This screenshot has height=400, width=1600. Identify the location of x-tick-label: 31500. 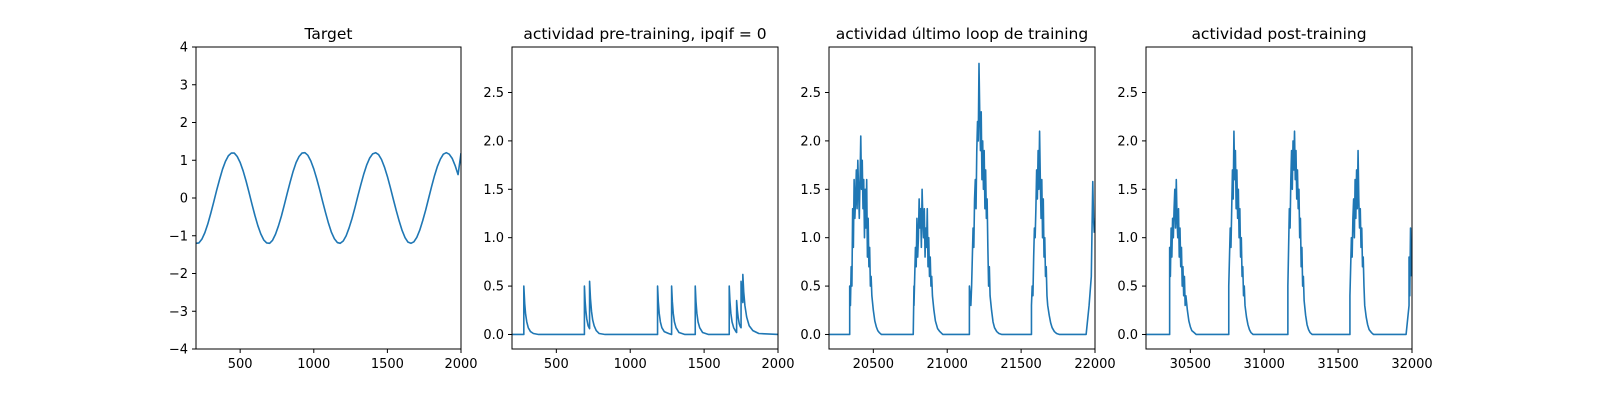
(1337, 364).